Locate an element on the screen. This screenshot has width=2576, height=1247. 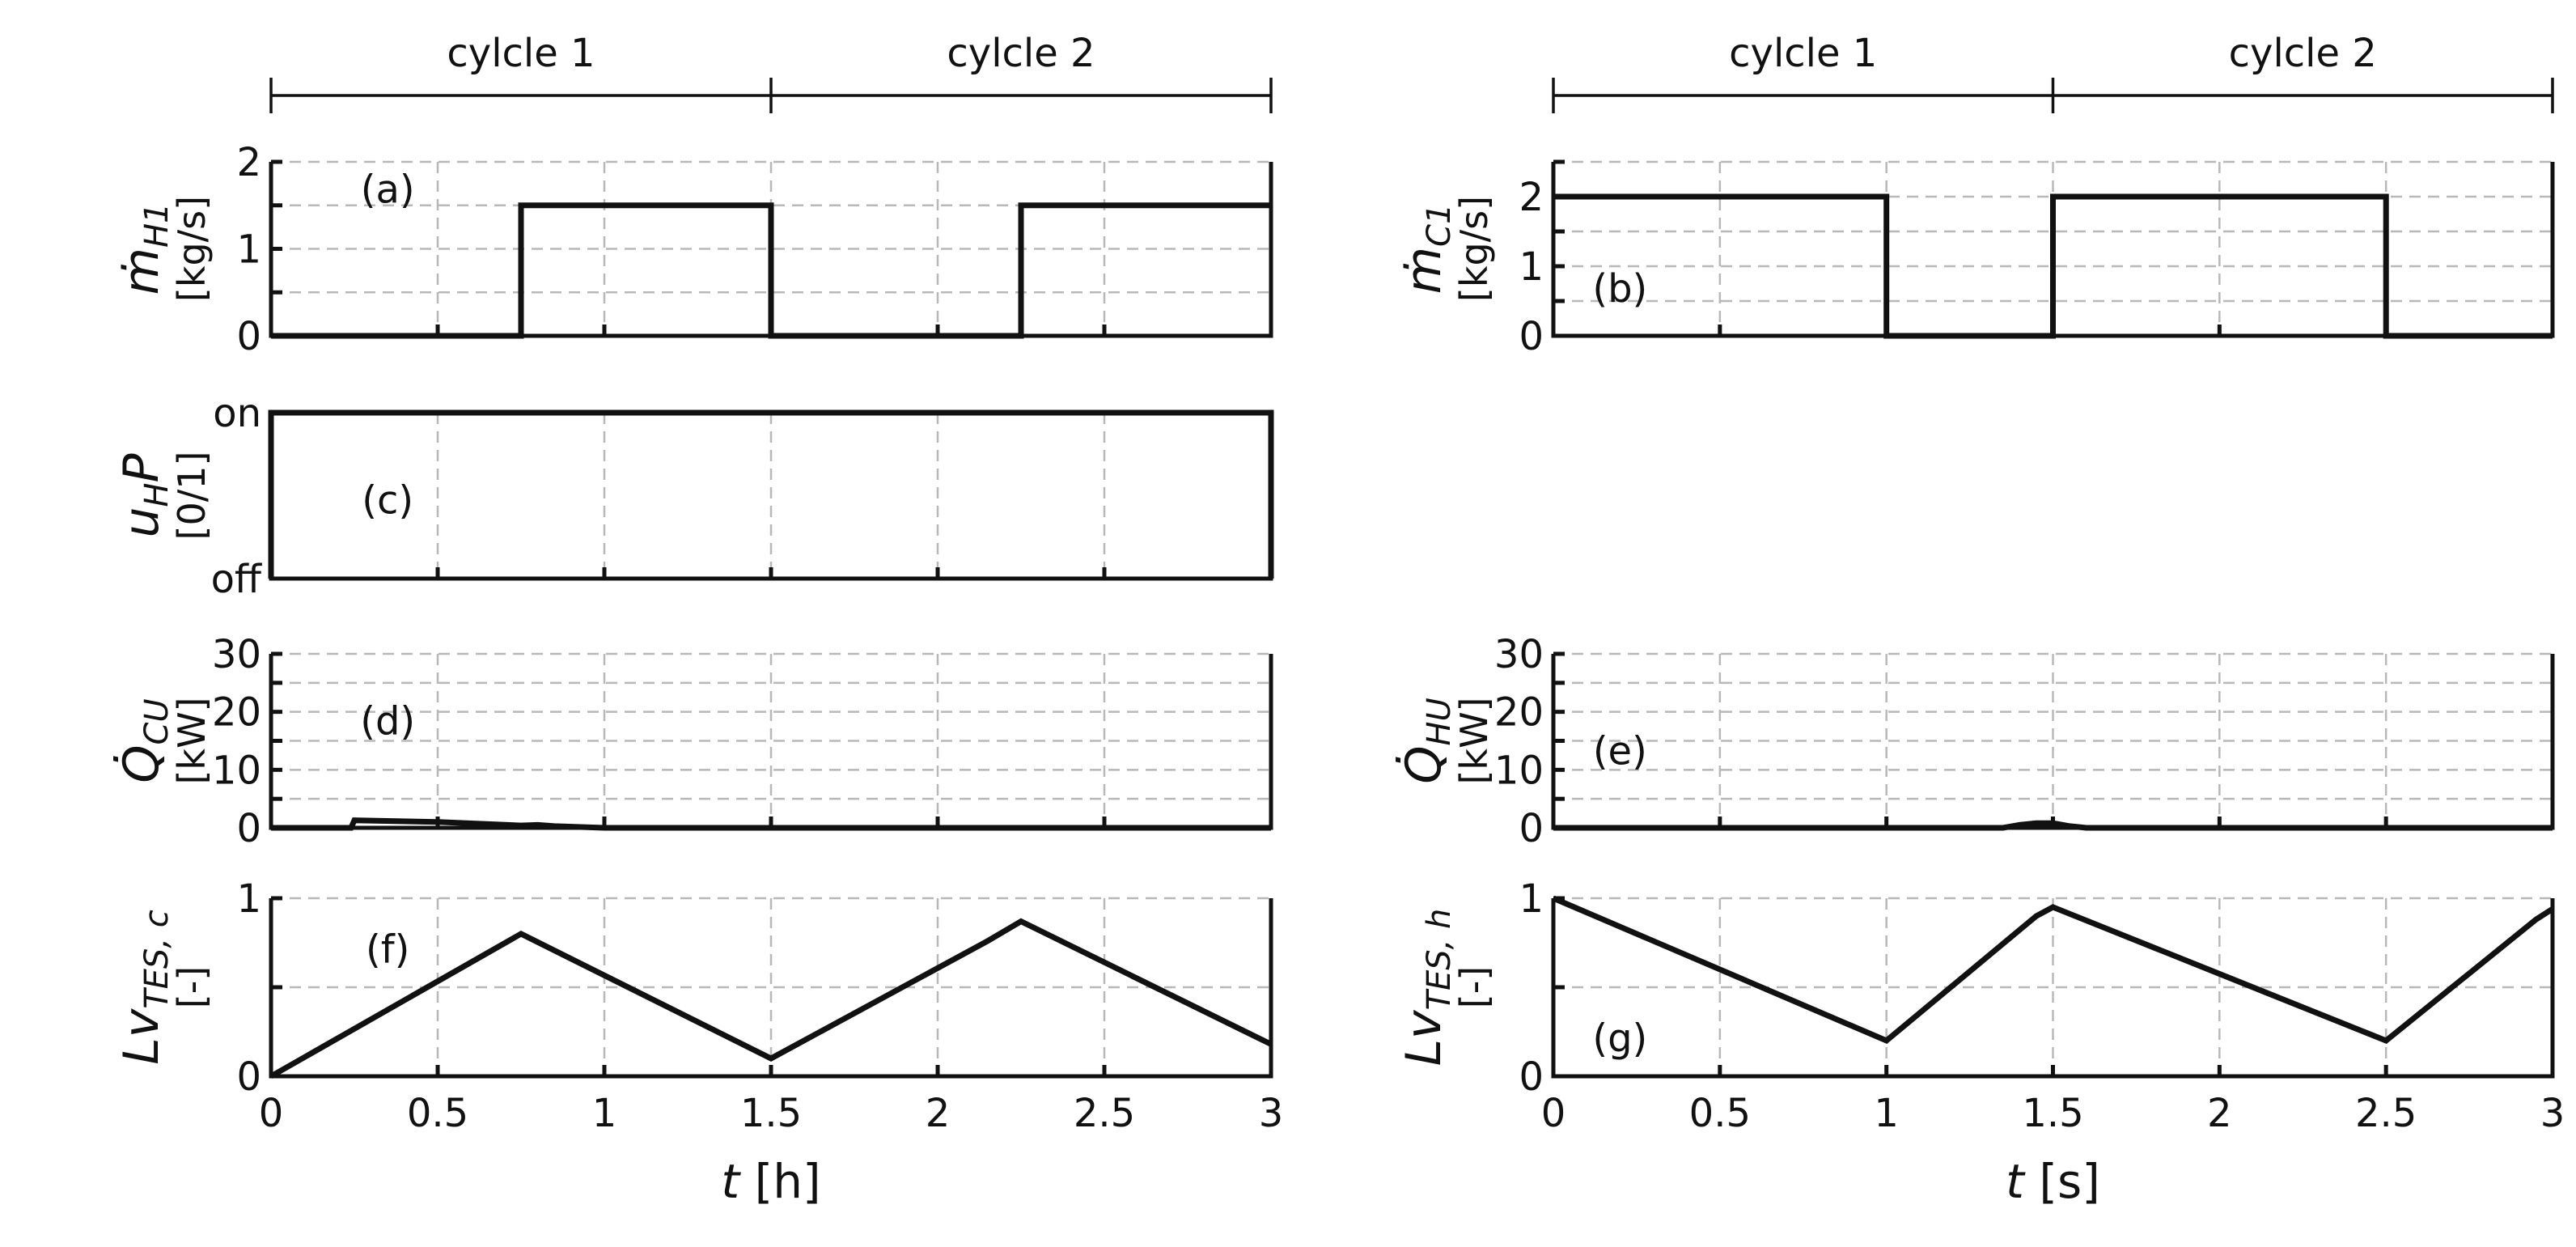
y-axis-unit: [0/1] is located at coordinates (192, 496).